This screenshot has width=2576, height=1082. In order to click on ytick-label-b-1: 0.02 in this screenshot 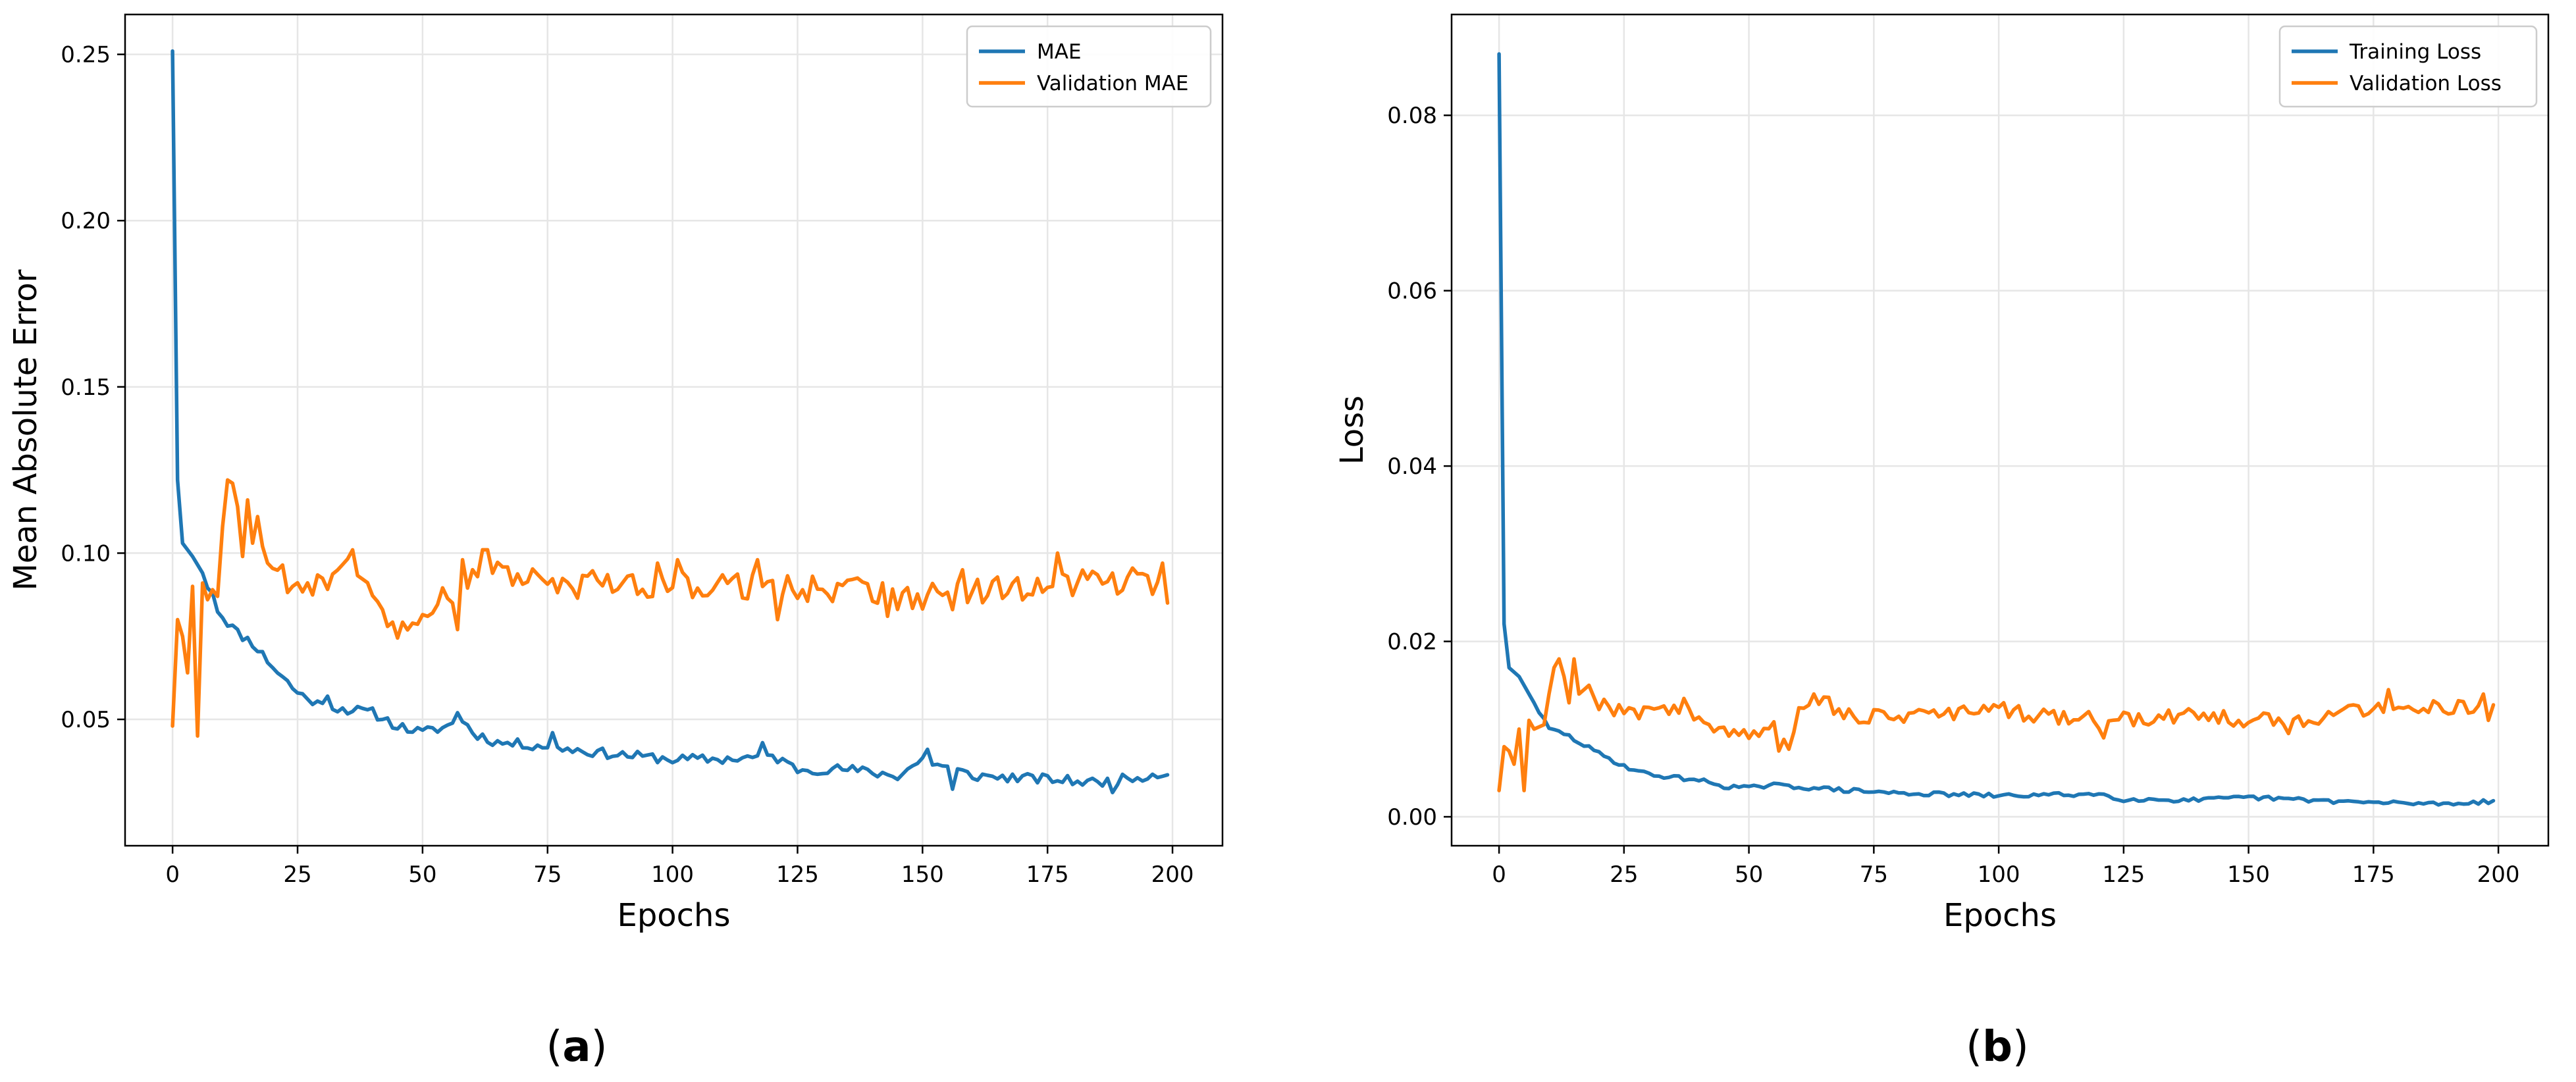, I will do `click(1412, 642)`.